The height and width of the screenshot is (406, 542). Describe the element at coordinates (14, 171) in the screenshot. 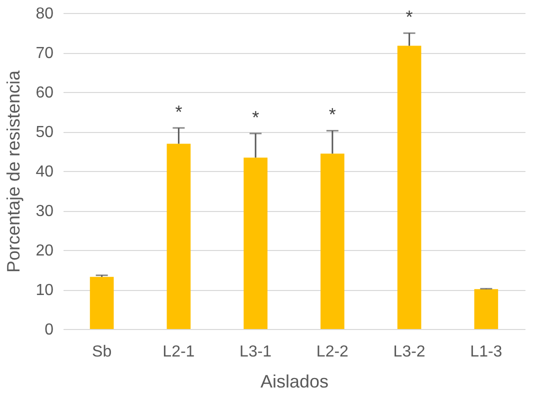

I see `y-axis-title: Porcentaje de resistencia` at that location.